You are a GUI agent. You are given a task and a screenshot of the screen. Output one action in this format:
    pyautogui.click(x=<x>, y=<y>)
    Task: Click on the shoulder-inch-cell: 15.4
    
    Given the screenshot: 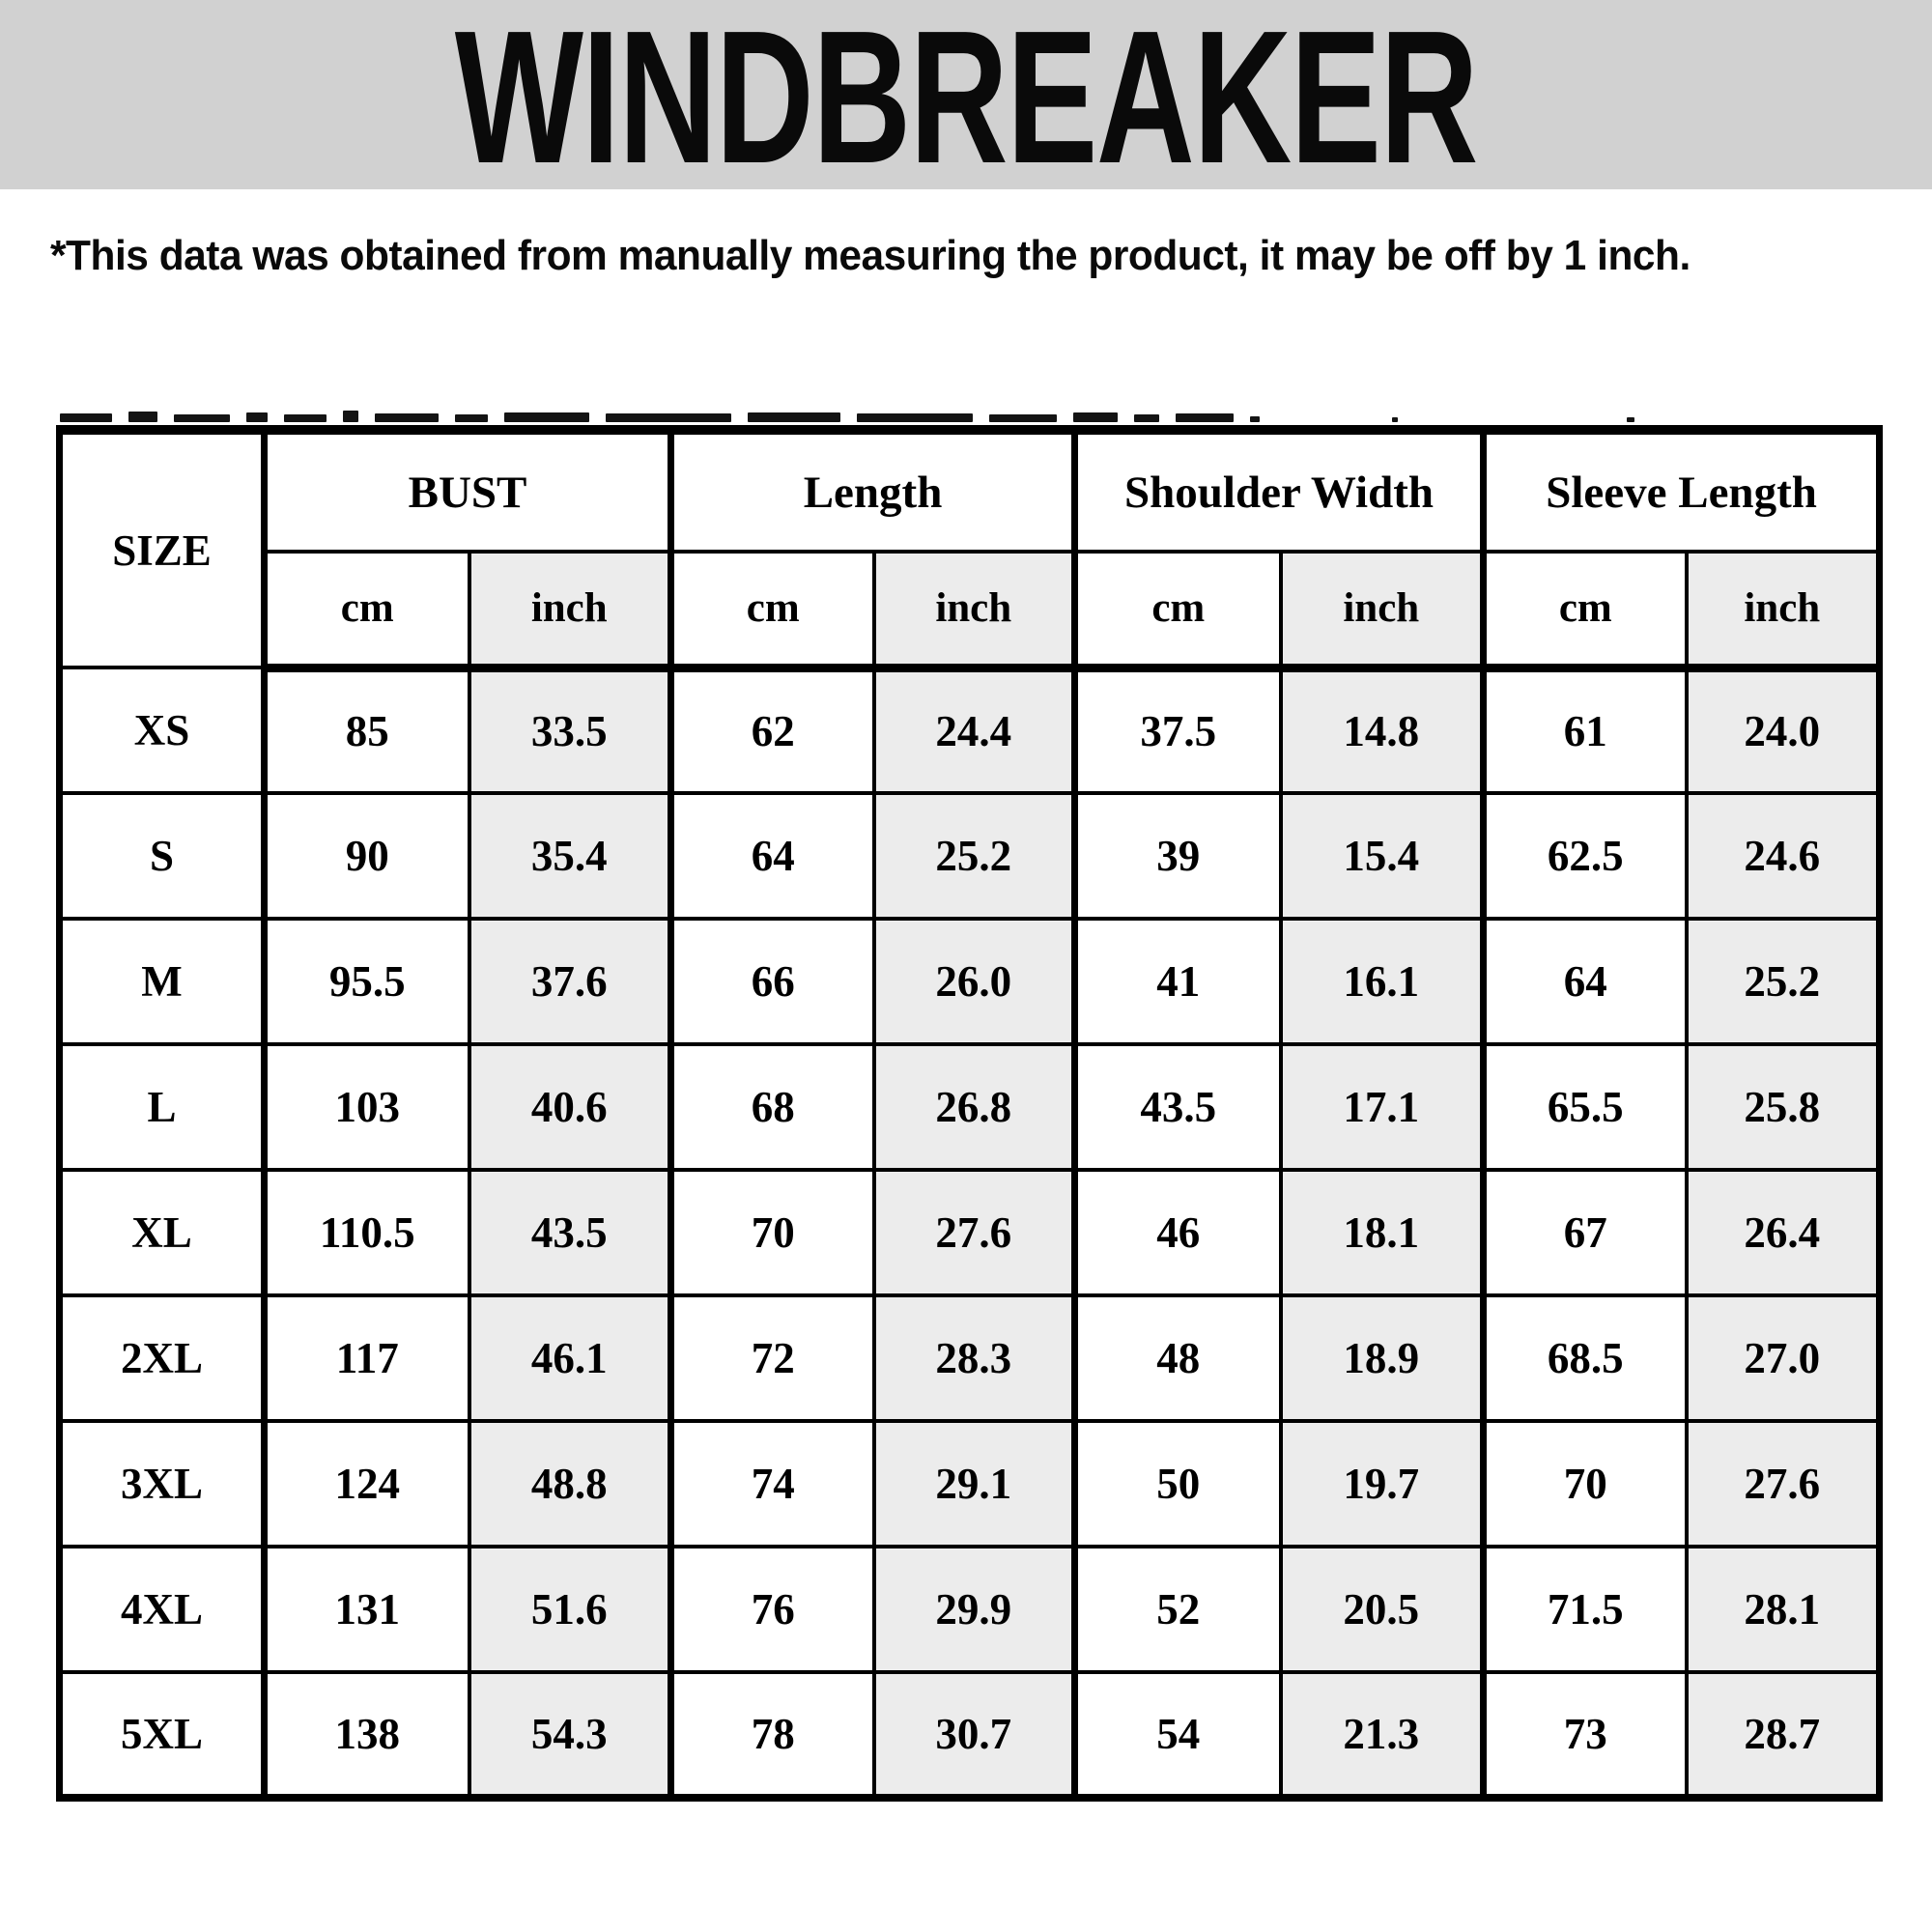 What is the action you would take?
    pyautogui.click(x=1382, y=856)
    